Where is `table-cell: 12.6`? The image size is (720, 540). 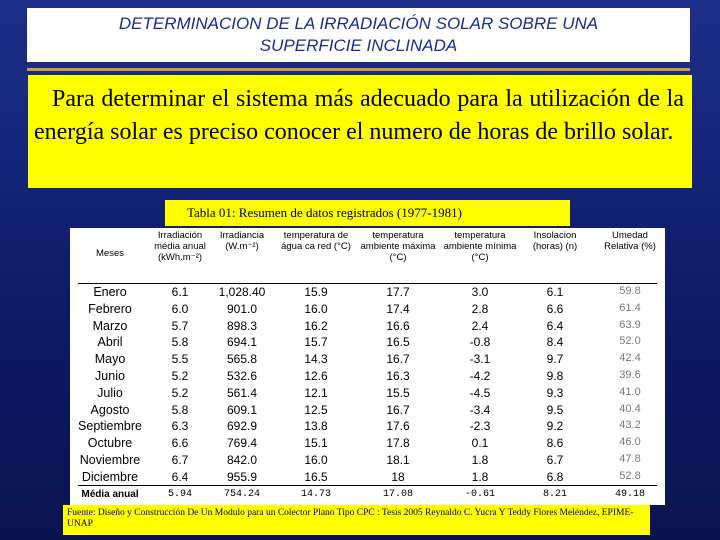 table-cell: 12.6 is located at coordinates (316, 376).